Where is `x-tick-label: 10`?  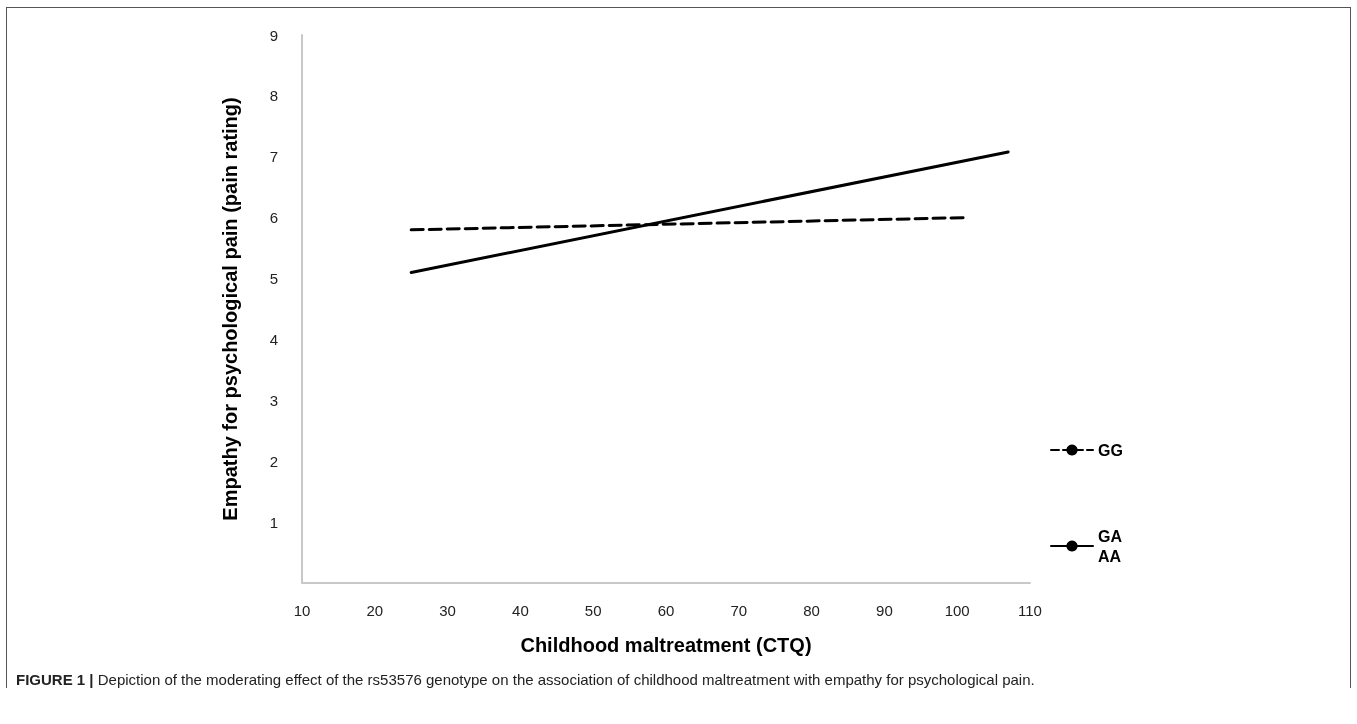
x-tick-label: 10 is located at coordinates (302, 610).